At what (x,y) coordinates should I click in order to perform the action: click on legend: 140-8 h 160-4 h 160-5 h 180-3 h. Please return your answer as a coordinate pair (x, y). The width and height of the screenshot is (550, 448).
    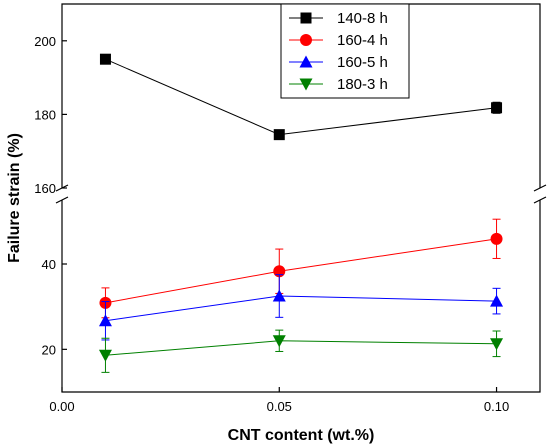
    Looking at the image, I should click on (345, 51).